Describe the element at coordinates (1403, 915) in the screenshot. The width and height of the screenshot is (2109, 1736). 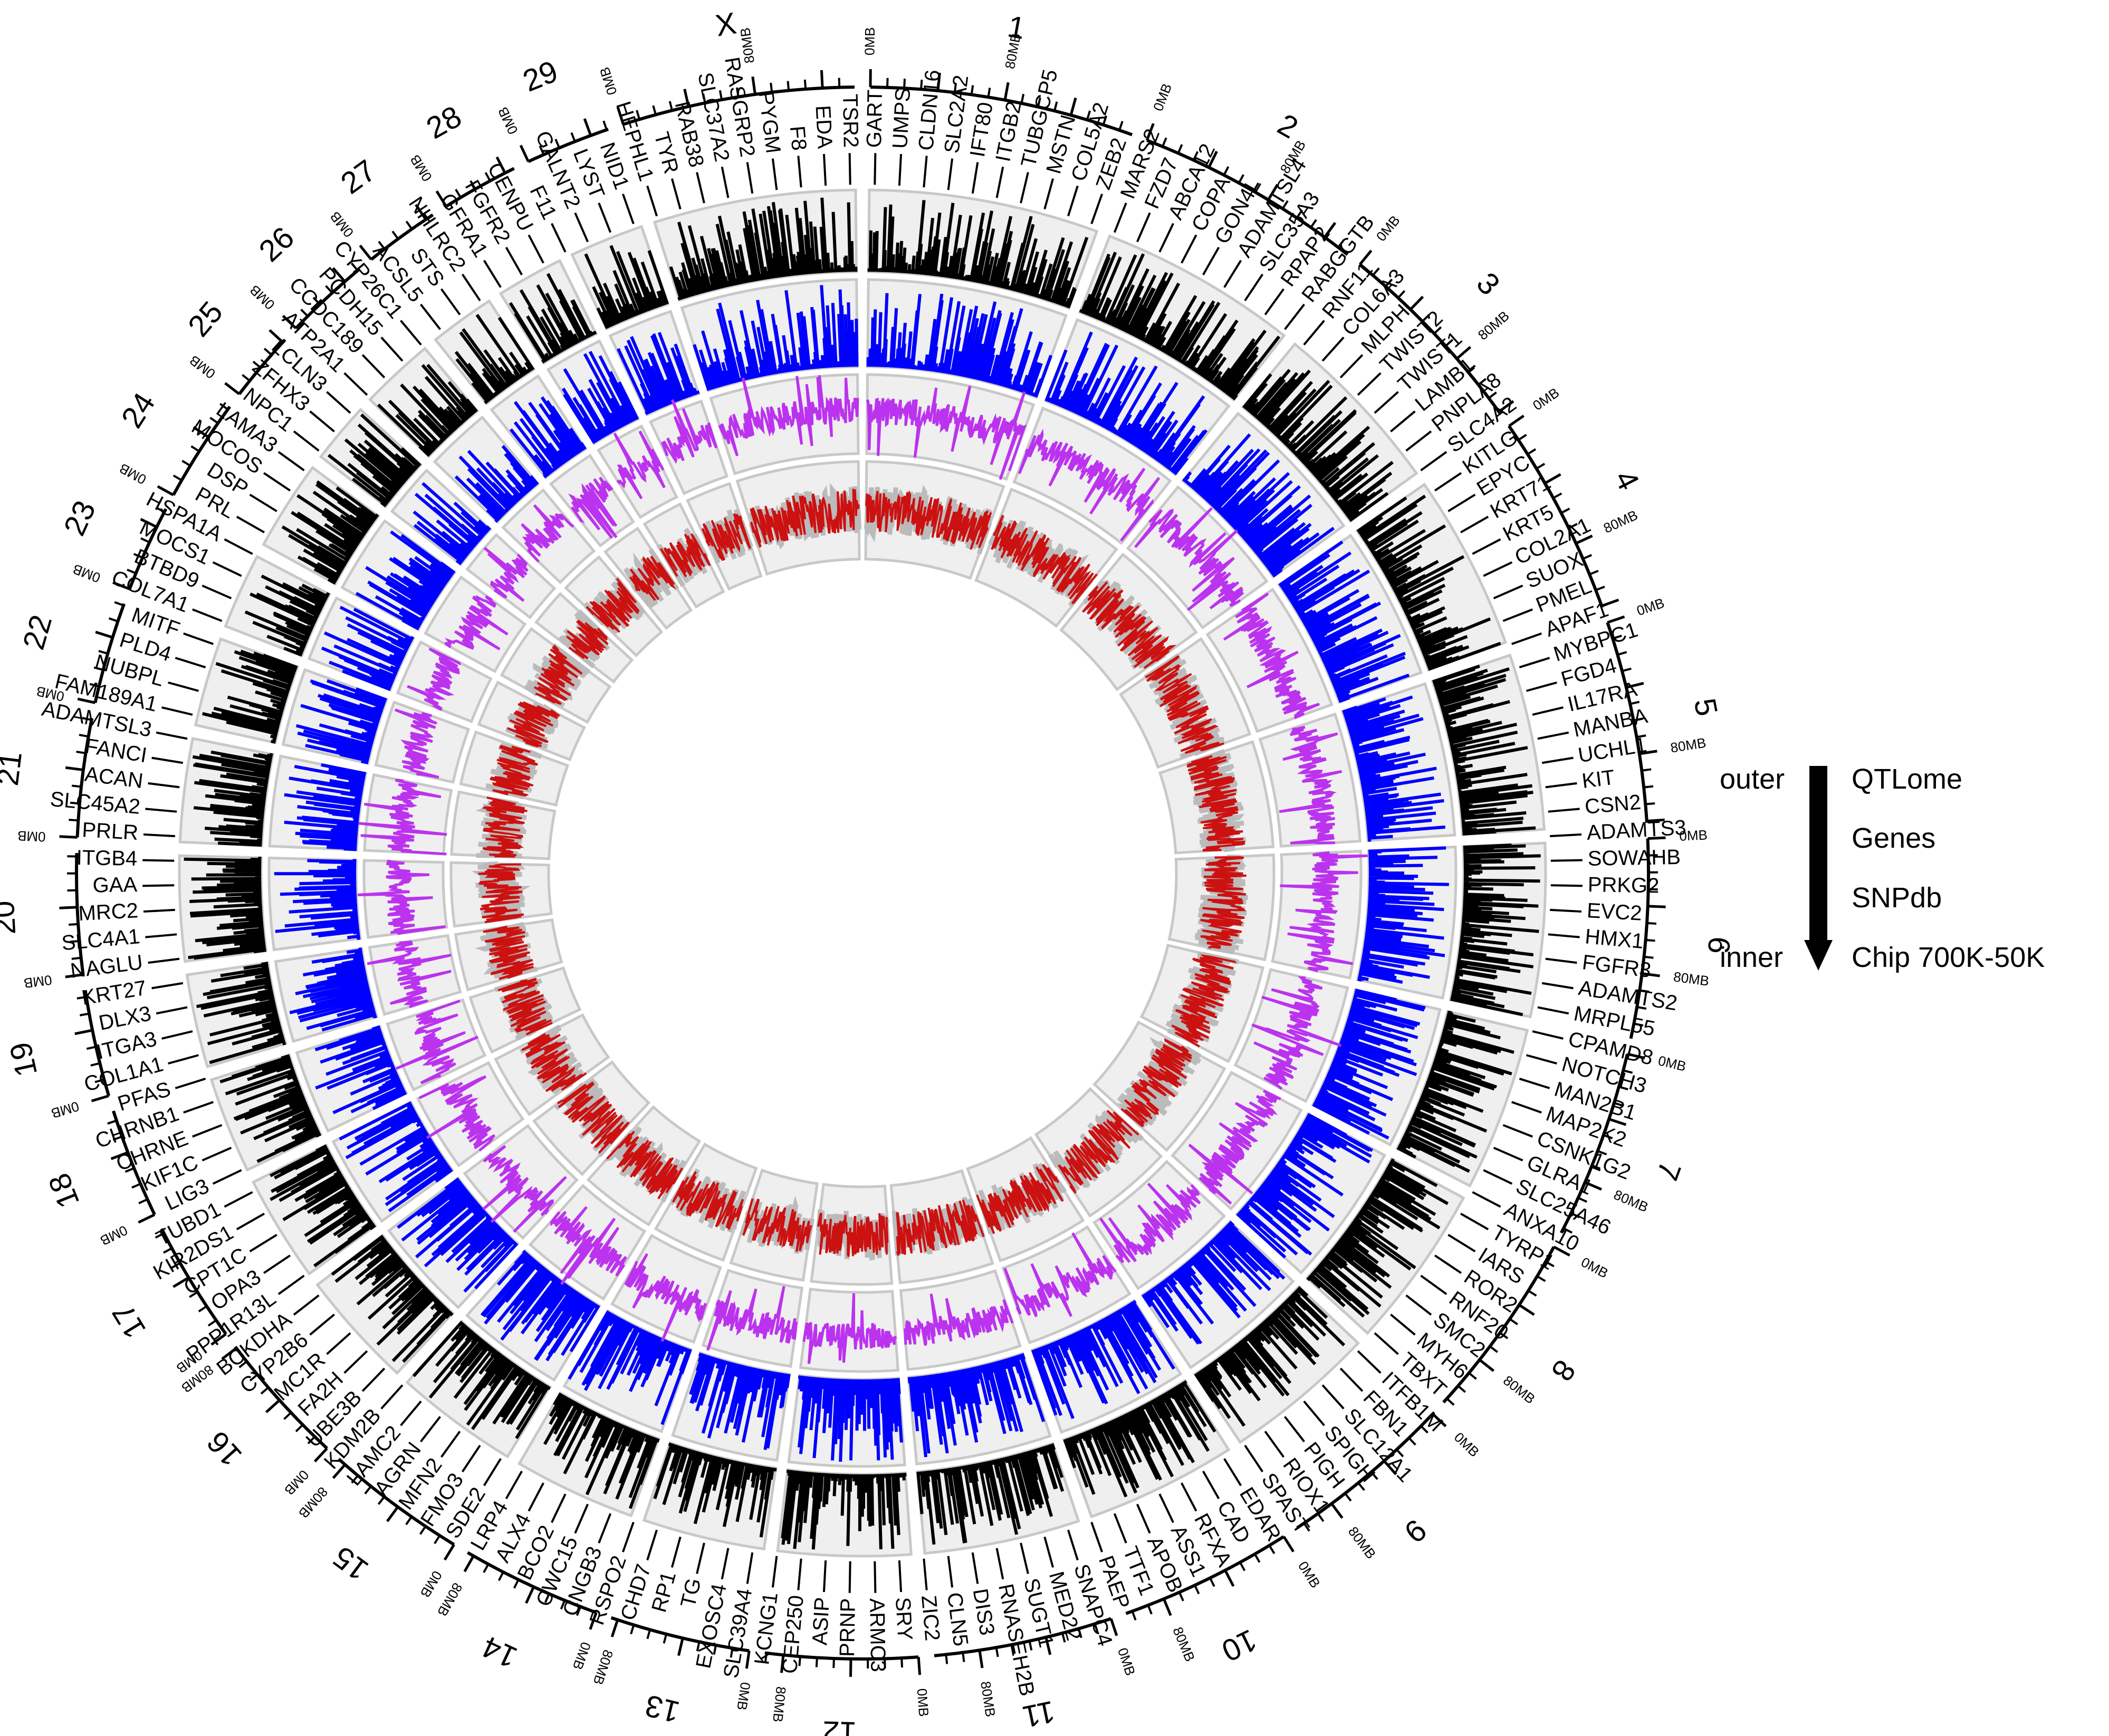
I see `track-snpdb-chr6` at that location.